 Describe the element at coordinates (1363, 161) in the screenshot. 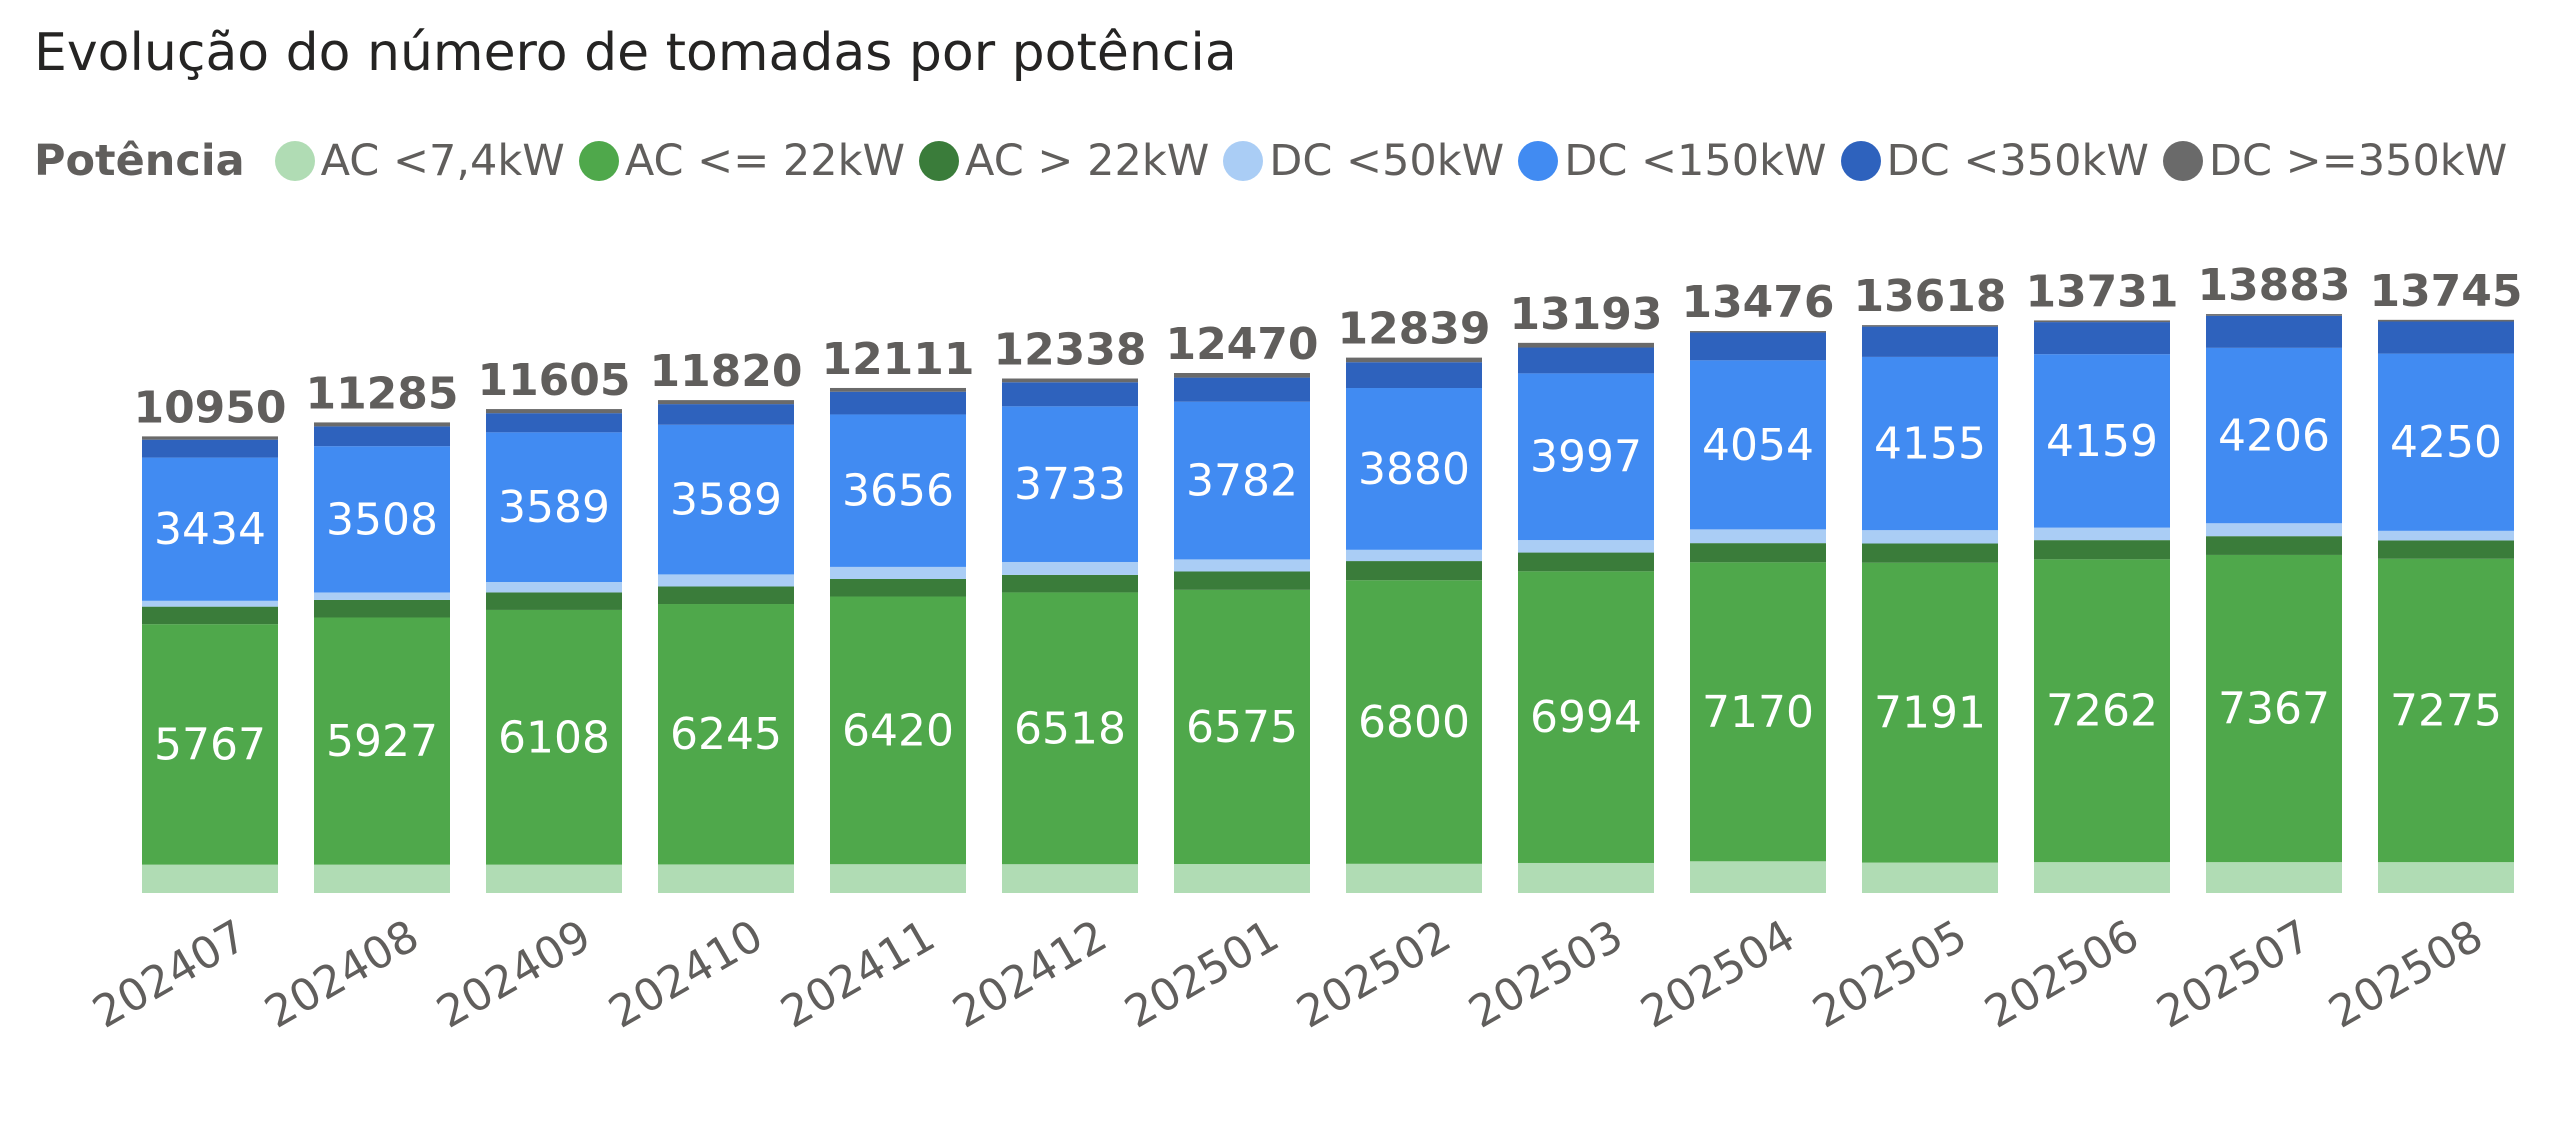

I see `legend-item-dc-lt-50kw: DC <50kW` at that location.